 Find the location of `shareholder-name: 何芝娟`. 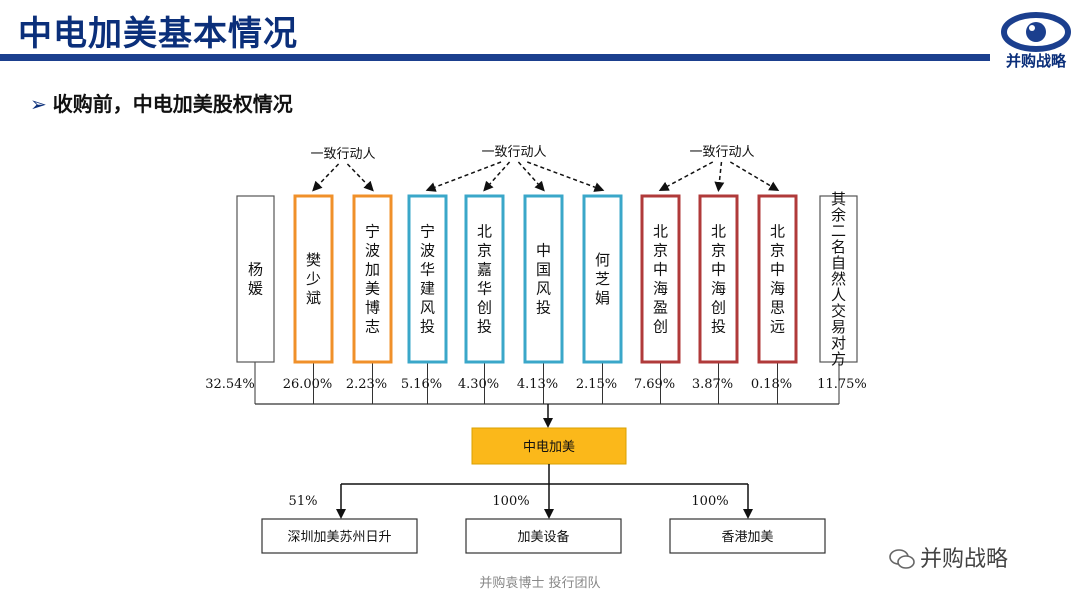

shareholder-name: 何芝娟 is located at coordinates (602, 279).